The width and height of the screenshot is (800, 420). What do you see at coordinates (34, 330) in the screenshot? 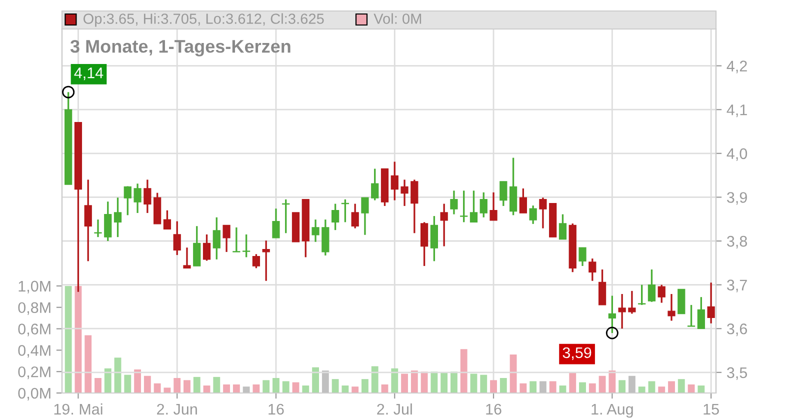
I see `y2-tick-label: 0,6M` at bounding box center [34, 330].